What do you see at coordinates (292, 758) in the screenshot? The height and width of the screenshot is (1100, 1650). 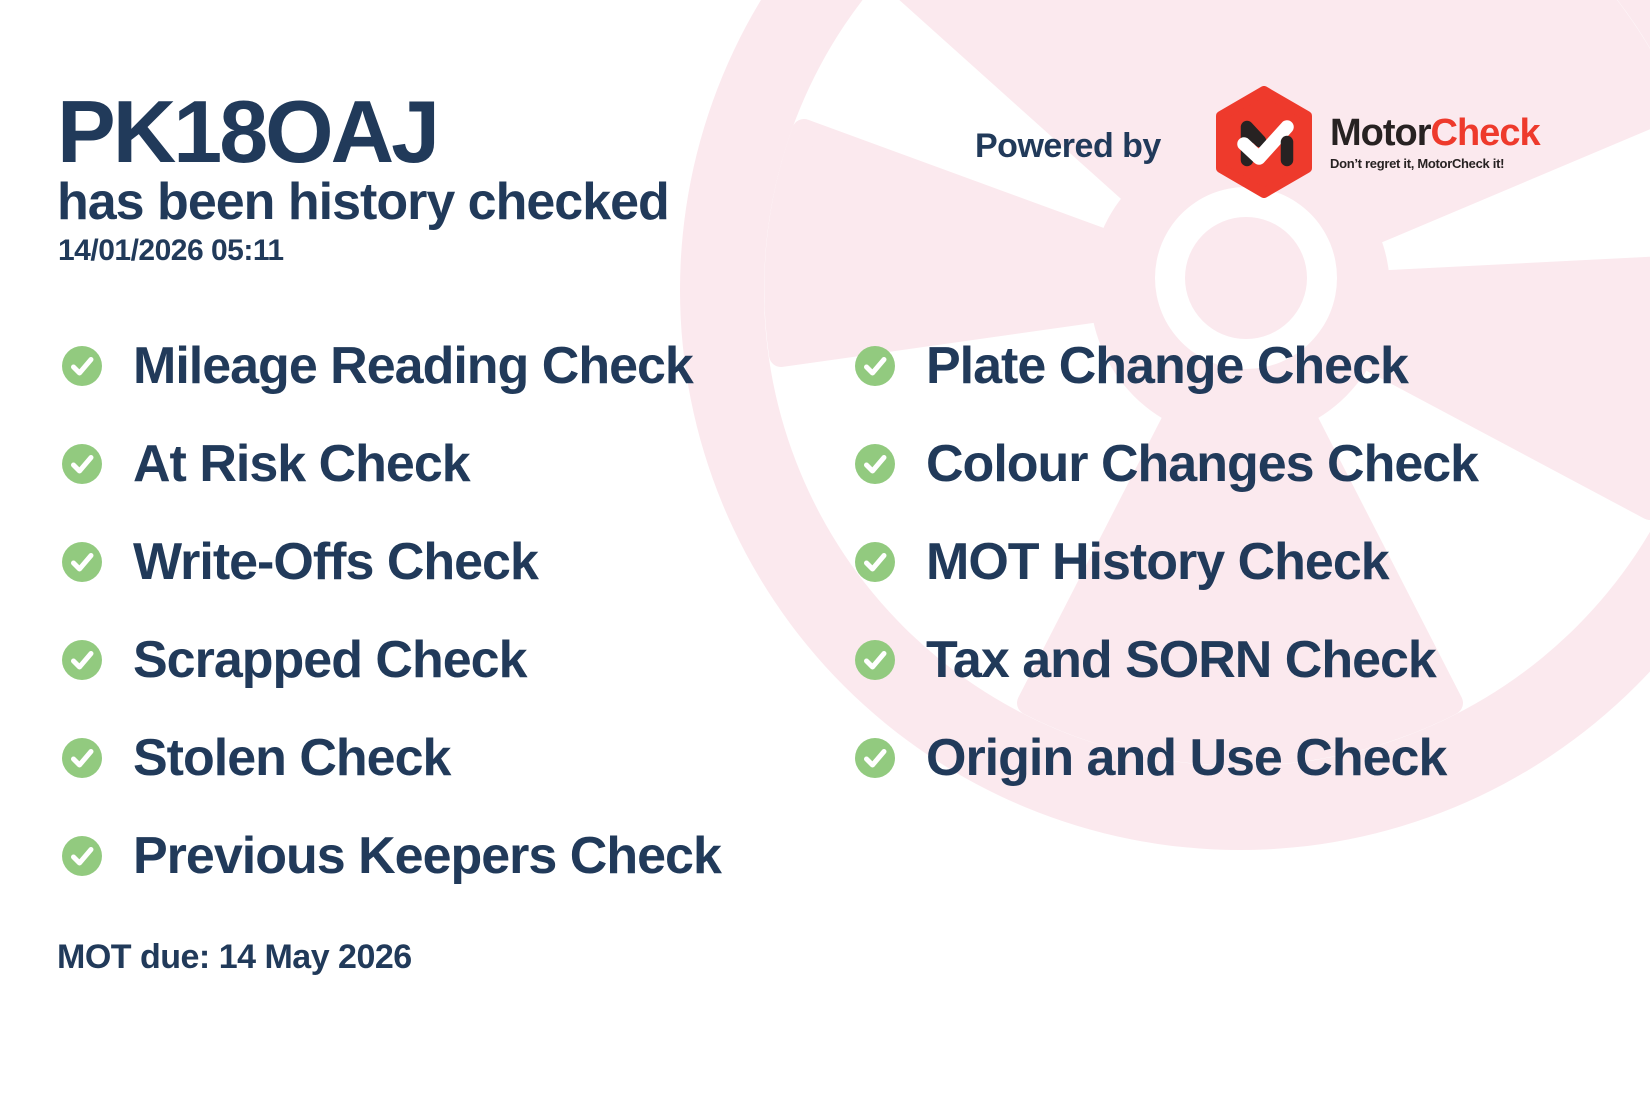 I see `checklist-item-label: Stolen Check` at bounding box center [292, 758].